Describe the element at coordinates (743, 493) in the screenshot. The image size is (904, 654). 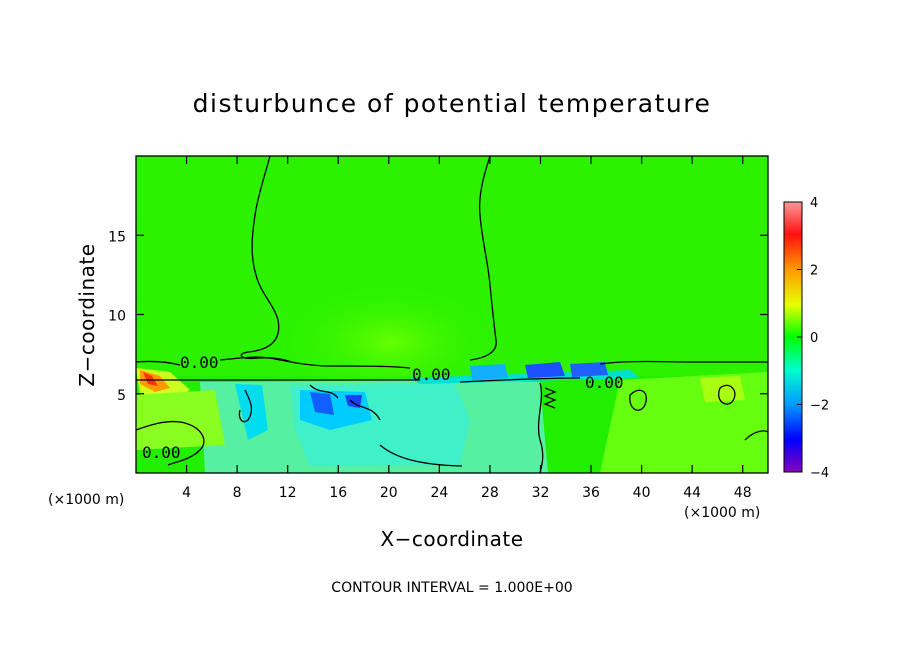
I see `x-tick-label: 48` at that location.